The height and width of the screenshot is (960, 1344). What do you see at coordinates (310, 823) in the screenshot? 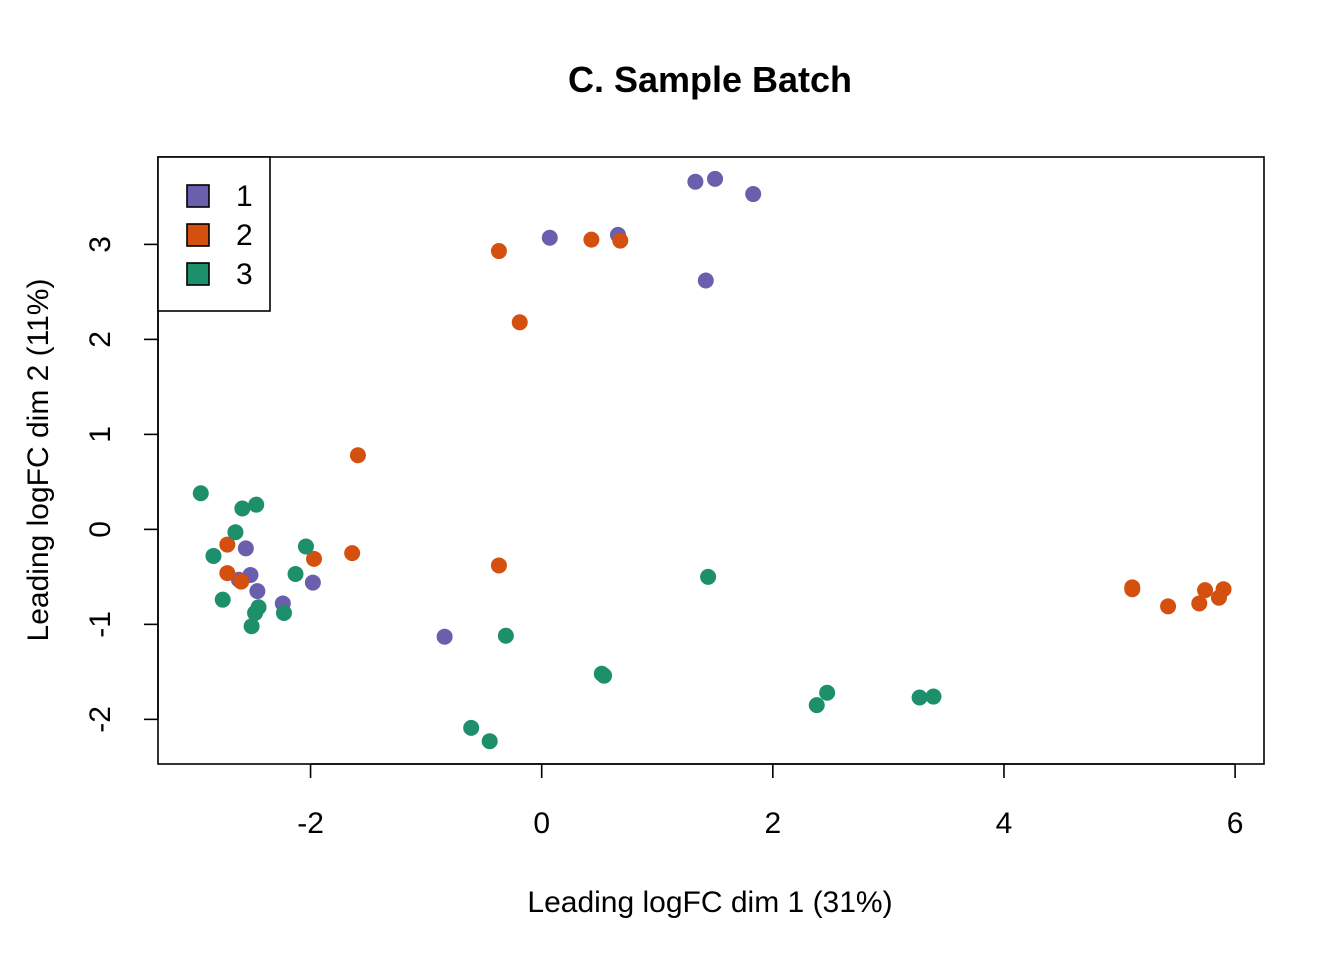
I see `x-tick-label: -2` at bounding box center [310, 823].